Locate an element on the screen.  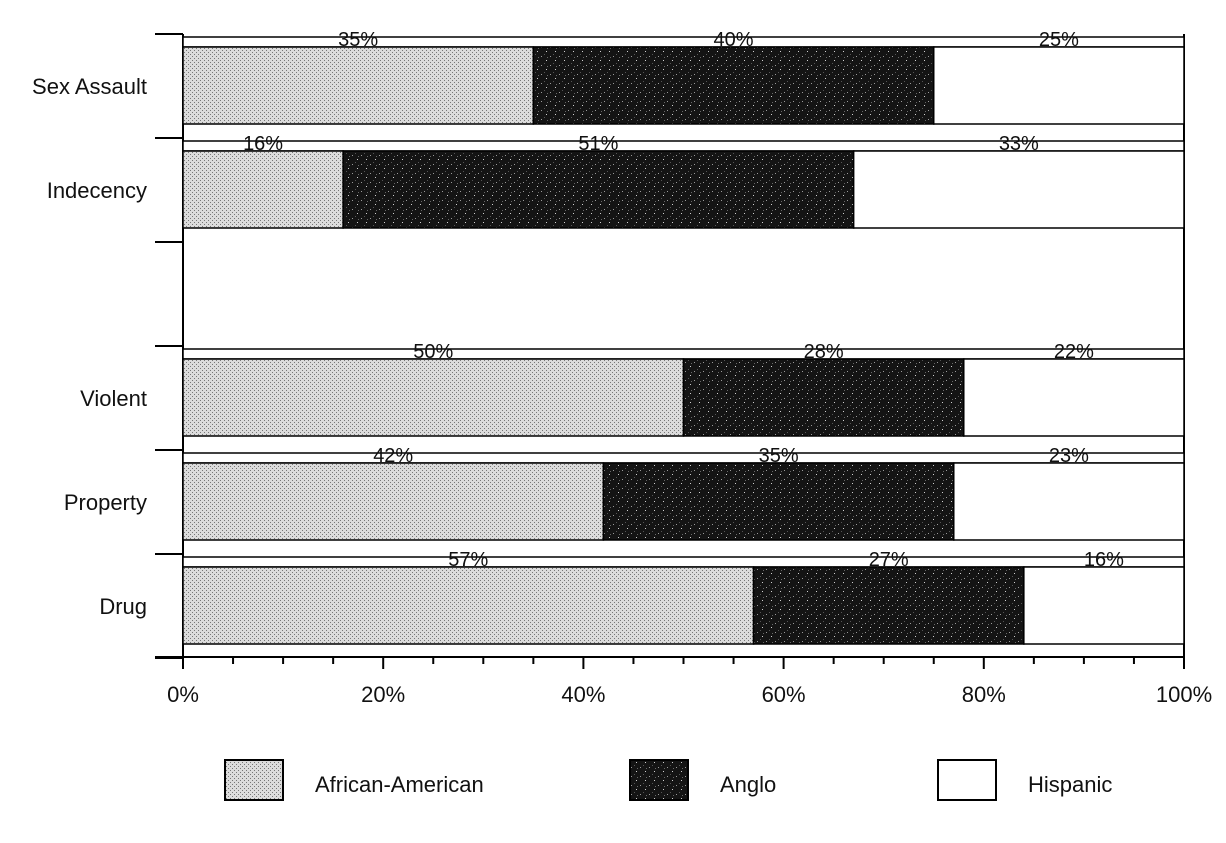
value-label: 50% is located at coordinates (433, 352).